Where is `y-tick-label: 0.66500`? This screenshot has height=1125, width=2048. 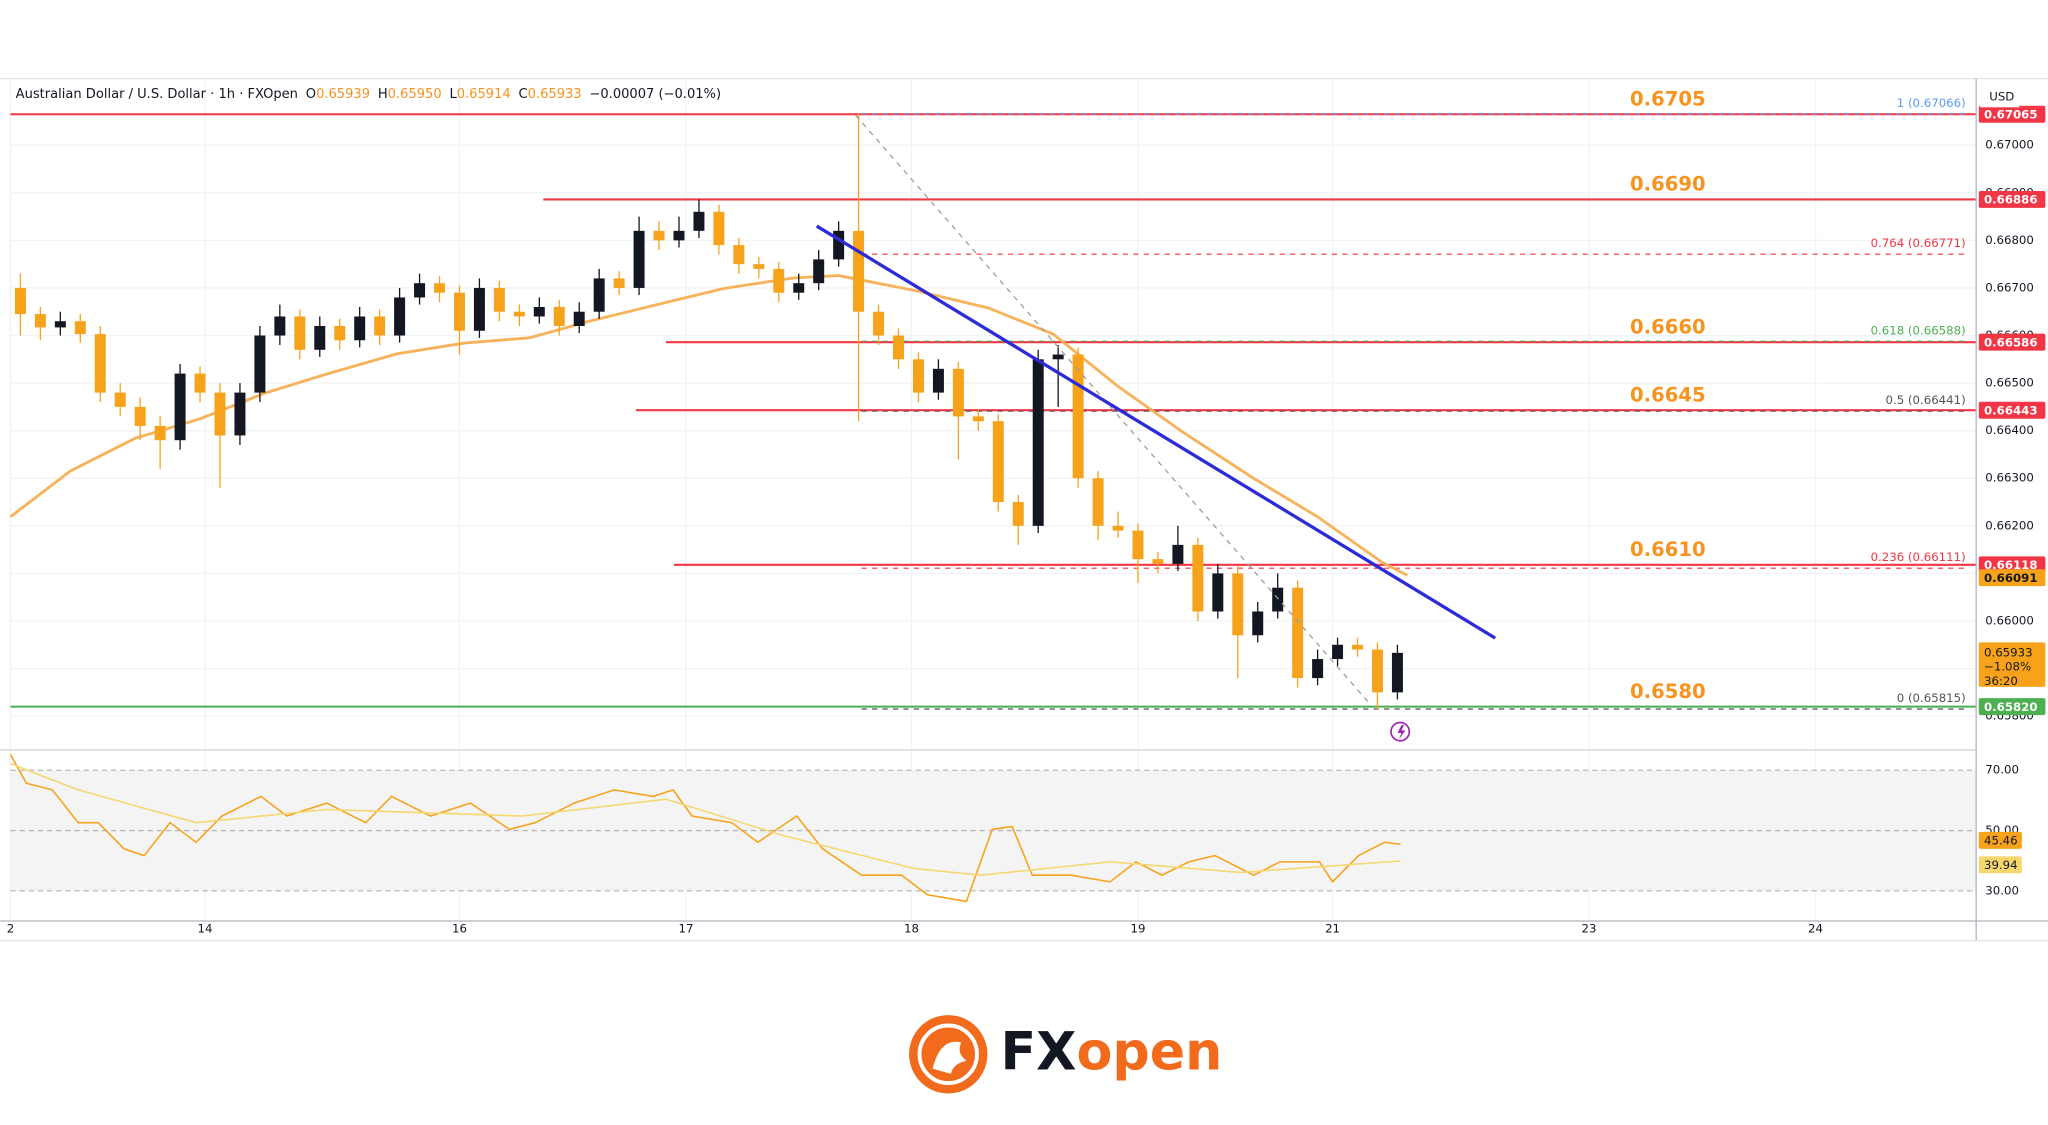
y-tick-label: 0.66500 is located at coordinates (2009, 383).